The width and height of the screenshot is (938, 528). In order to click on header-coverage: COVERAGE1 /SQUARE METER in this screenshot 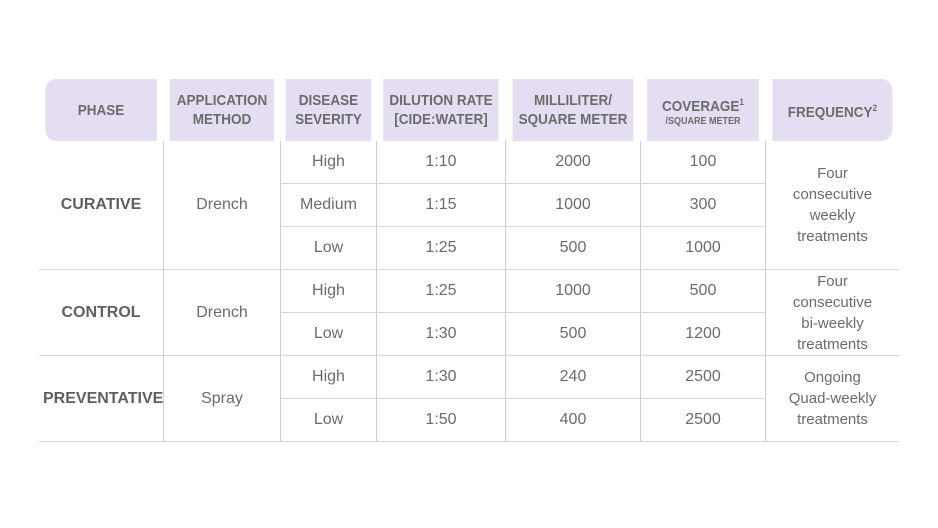, I will do `click(702, 110)`.